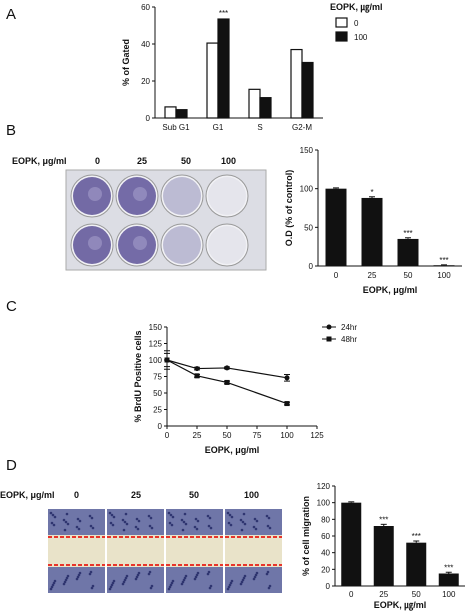 This screenshot has height=611, width=474. What do you see at coordinates (156, 327) in the screenshot?
I see `c-y-tick-label: 150` at bounding box center [156, 327].